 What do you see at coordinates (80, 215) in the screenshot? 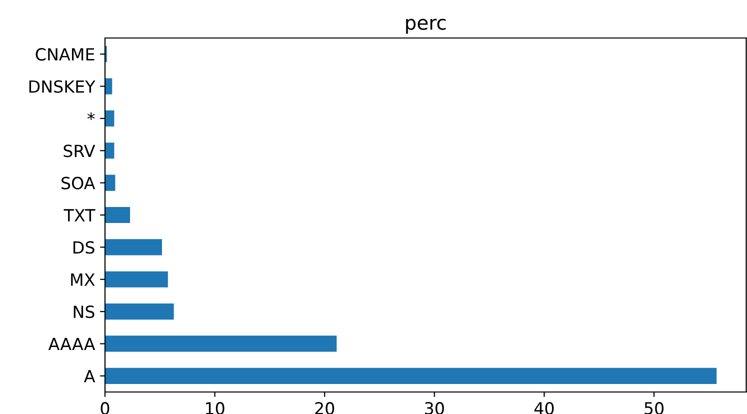
I see `y-tick-label: TXT` at bounding box center [80, 215].